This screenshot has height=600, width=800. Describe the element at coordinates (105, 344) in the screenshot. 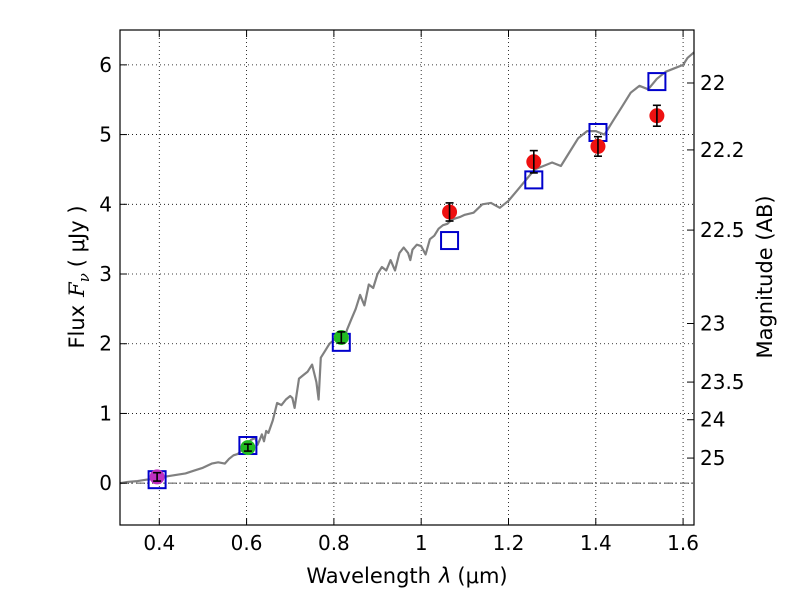

I see `y-tick-label: 2` at that location.